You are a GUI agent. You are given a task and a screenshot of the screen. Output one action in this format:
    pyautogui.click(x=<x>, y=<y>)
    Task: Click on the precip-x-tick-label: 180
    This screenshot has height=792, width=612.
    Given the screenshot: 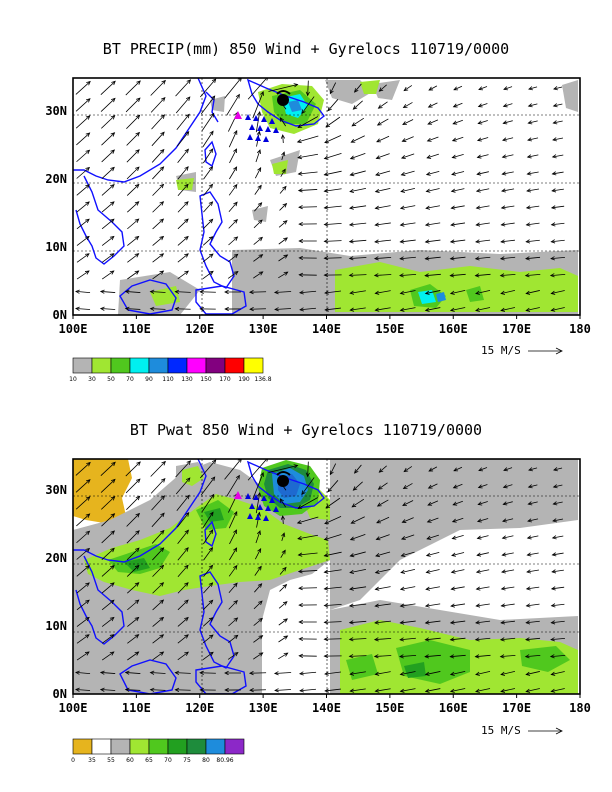 What is the action you would take?
    pyautogui.click(x=580, y=329)
    